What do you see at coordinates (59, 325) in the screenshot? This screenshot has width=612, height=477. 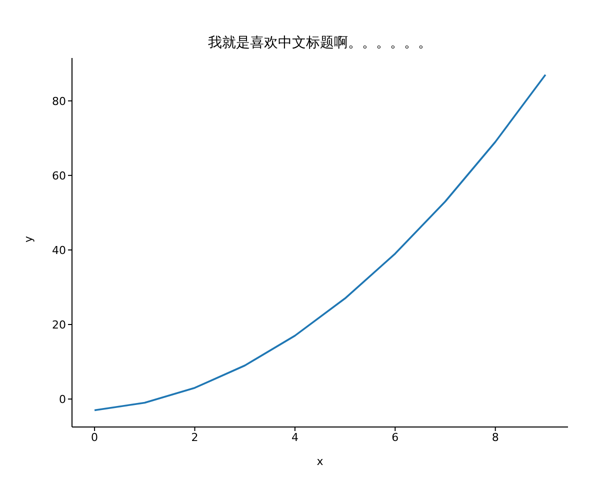 I see `y-tick-label: 20` at bounding box center [59, 325].